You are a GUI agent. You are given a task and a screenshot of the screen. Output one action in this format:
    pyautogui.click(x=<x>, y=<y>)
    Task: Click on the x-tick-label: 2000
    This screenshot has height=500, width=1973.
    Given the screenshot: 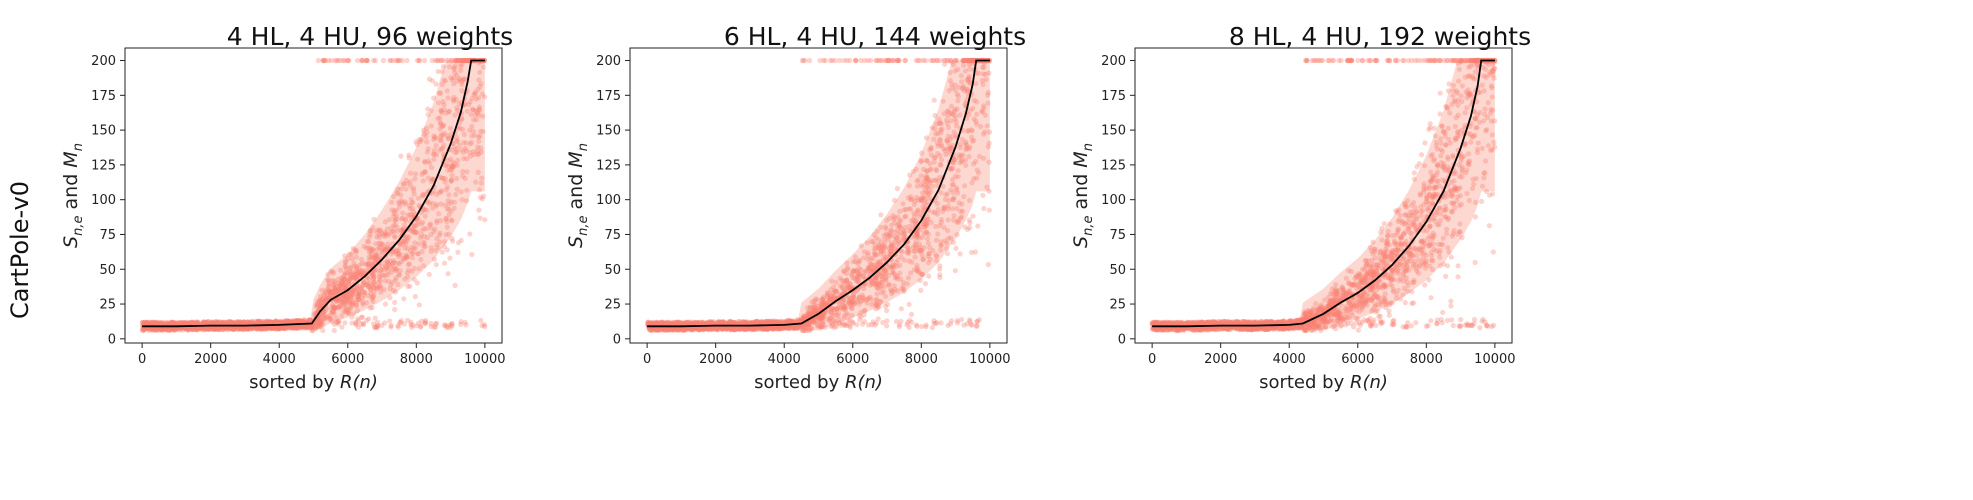 What is the action you would take?
    pyautogui.click(x=210, y=359)
    